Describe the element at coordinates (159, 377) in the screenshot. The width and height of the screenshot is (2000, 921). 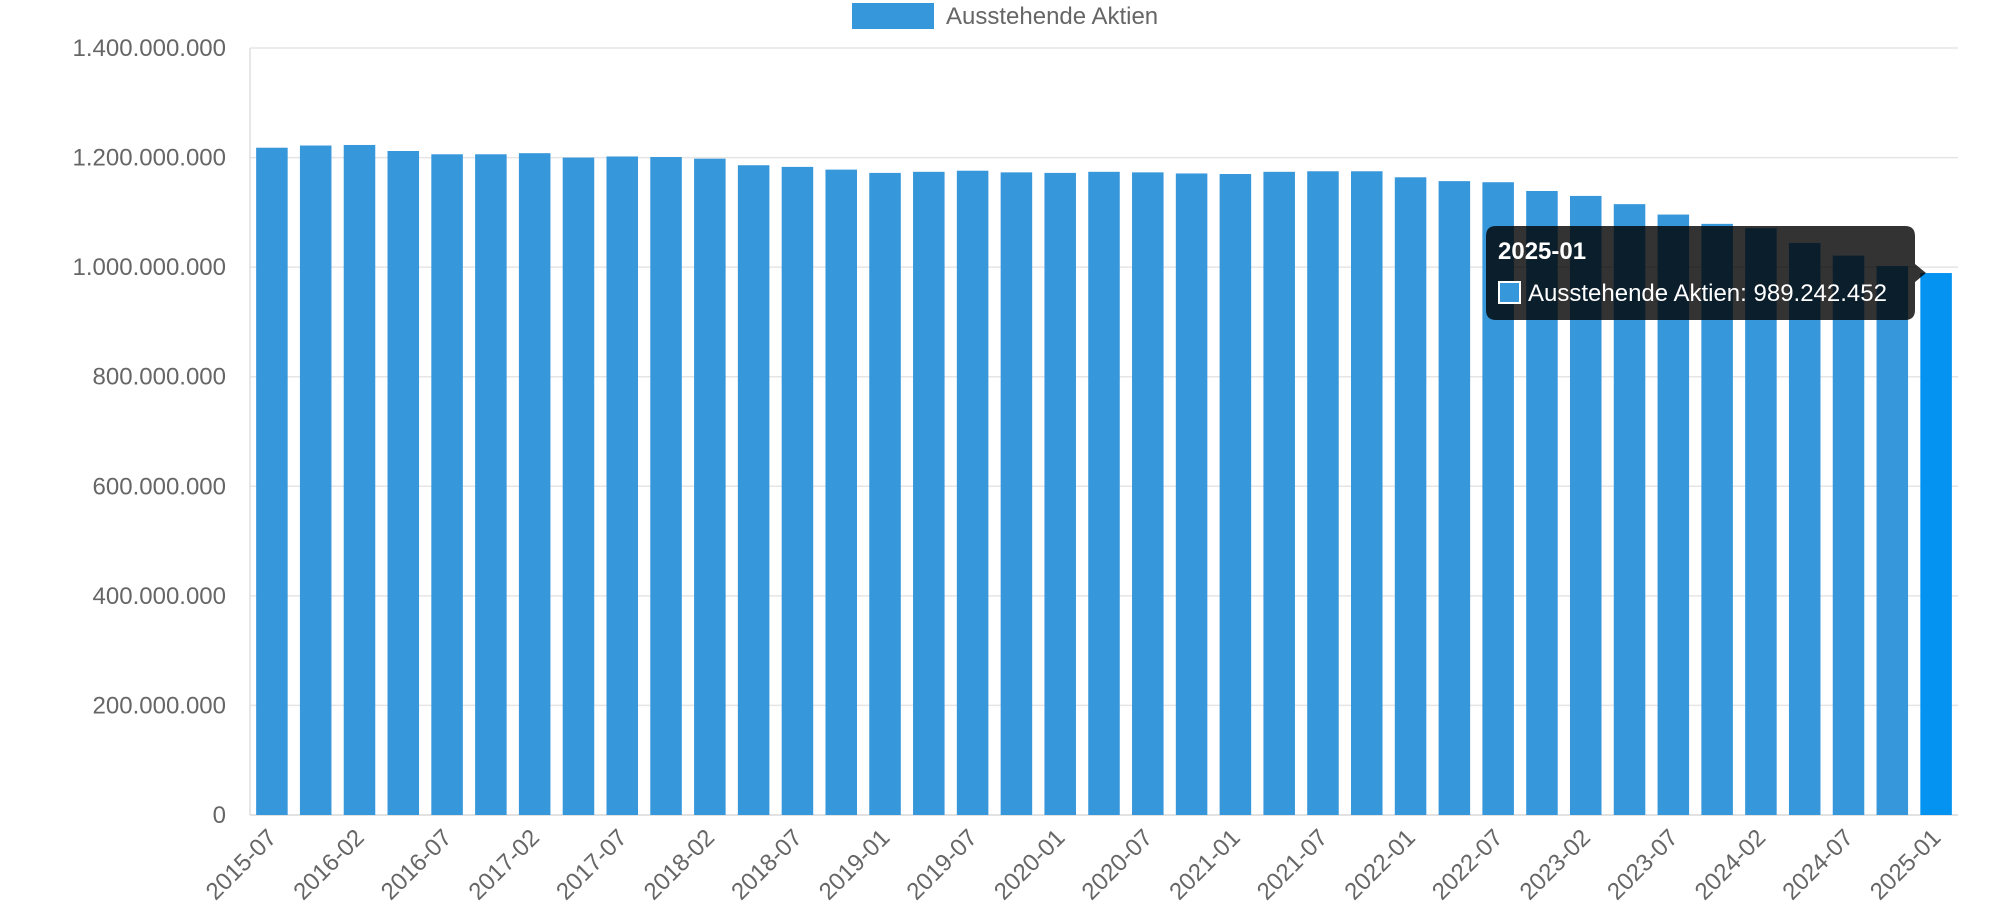
I see `y-tick-label: 800.000.000` at that location.